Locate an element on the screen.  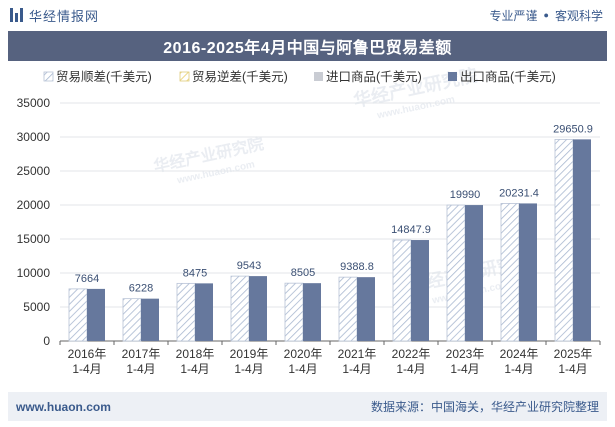
y-tick-label: 10000 is located at coordinates (34, 273).